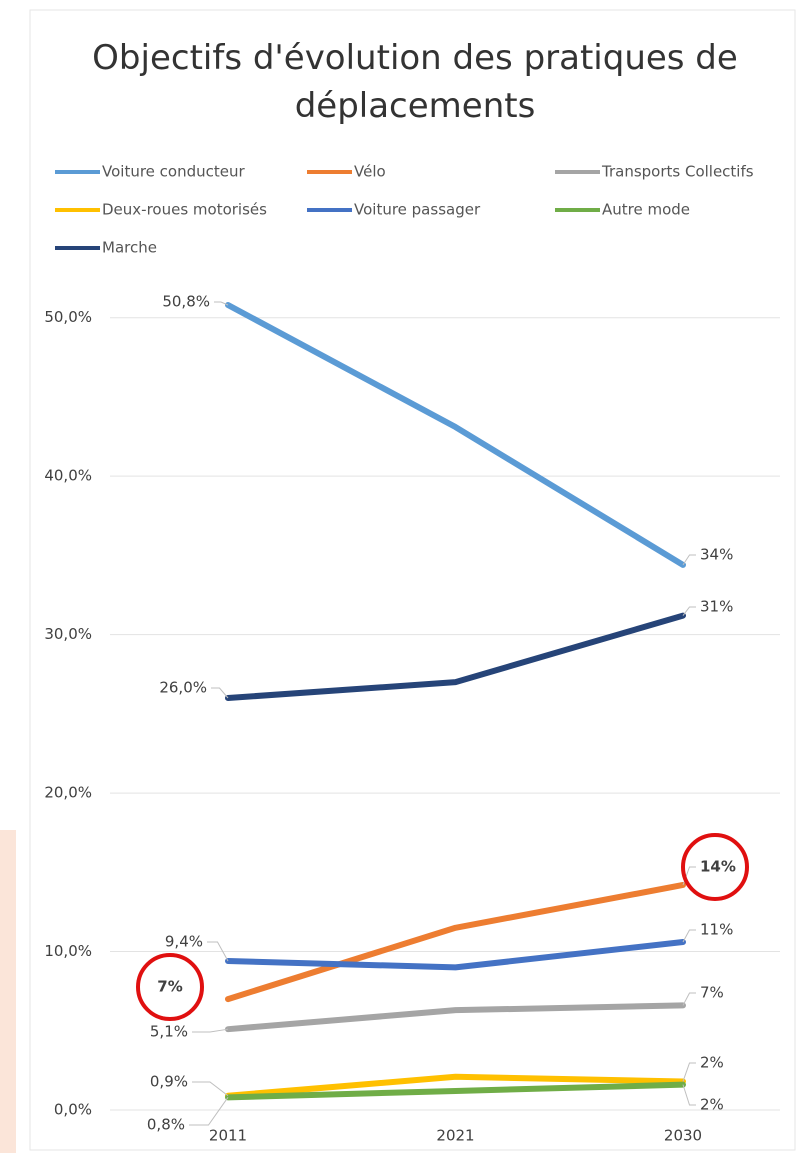 The width and height of the screenshot is (801, 1153). Describe the element at coordinates (228, 1136) in the screenshot. I see `x-tick-label: 2011` at that location.